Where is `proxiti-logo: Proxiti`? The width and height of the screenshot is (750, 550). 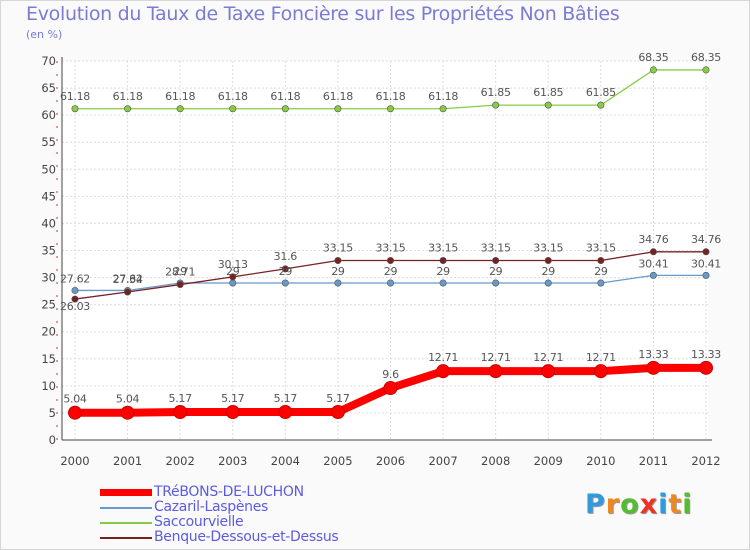 proxiti-logo: Proxiti is located at coordinates (639, 504).